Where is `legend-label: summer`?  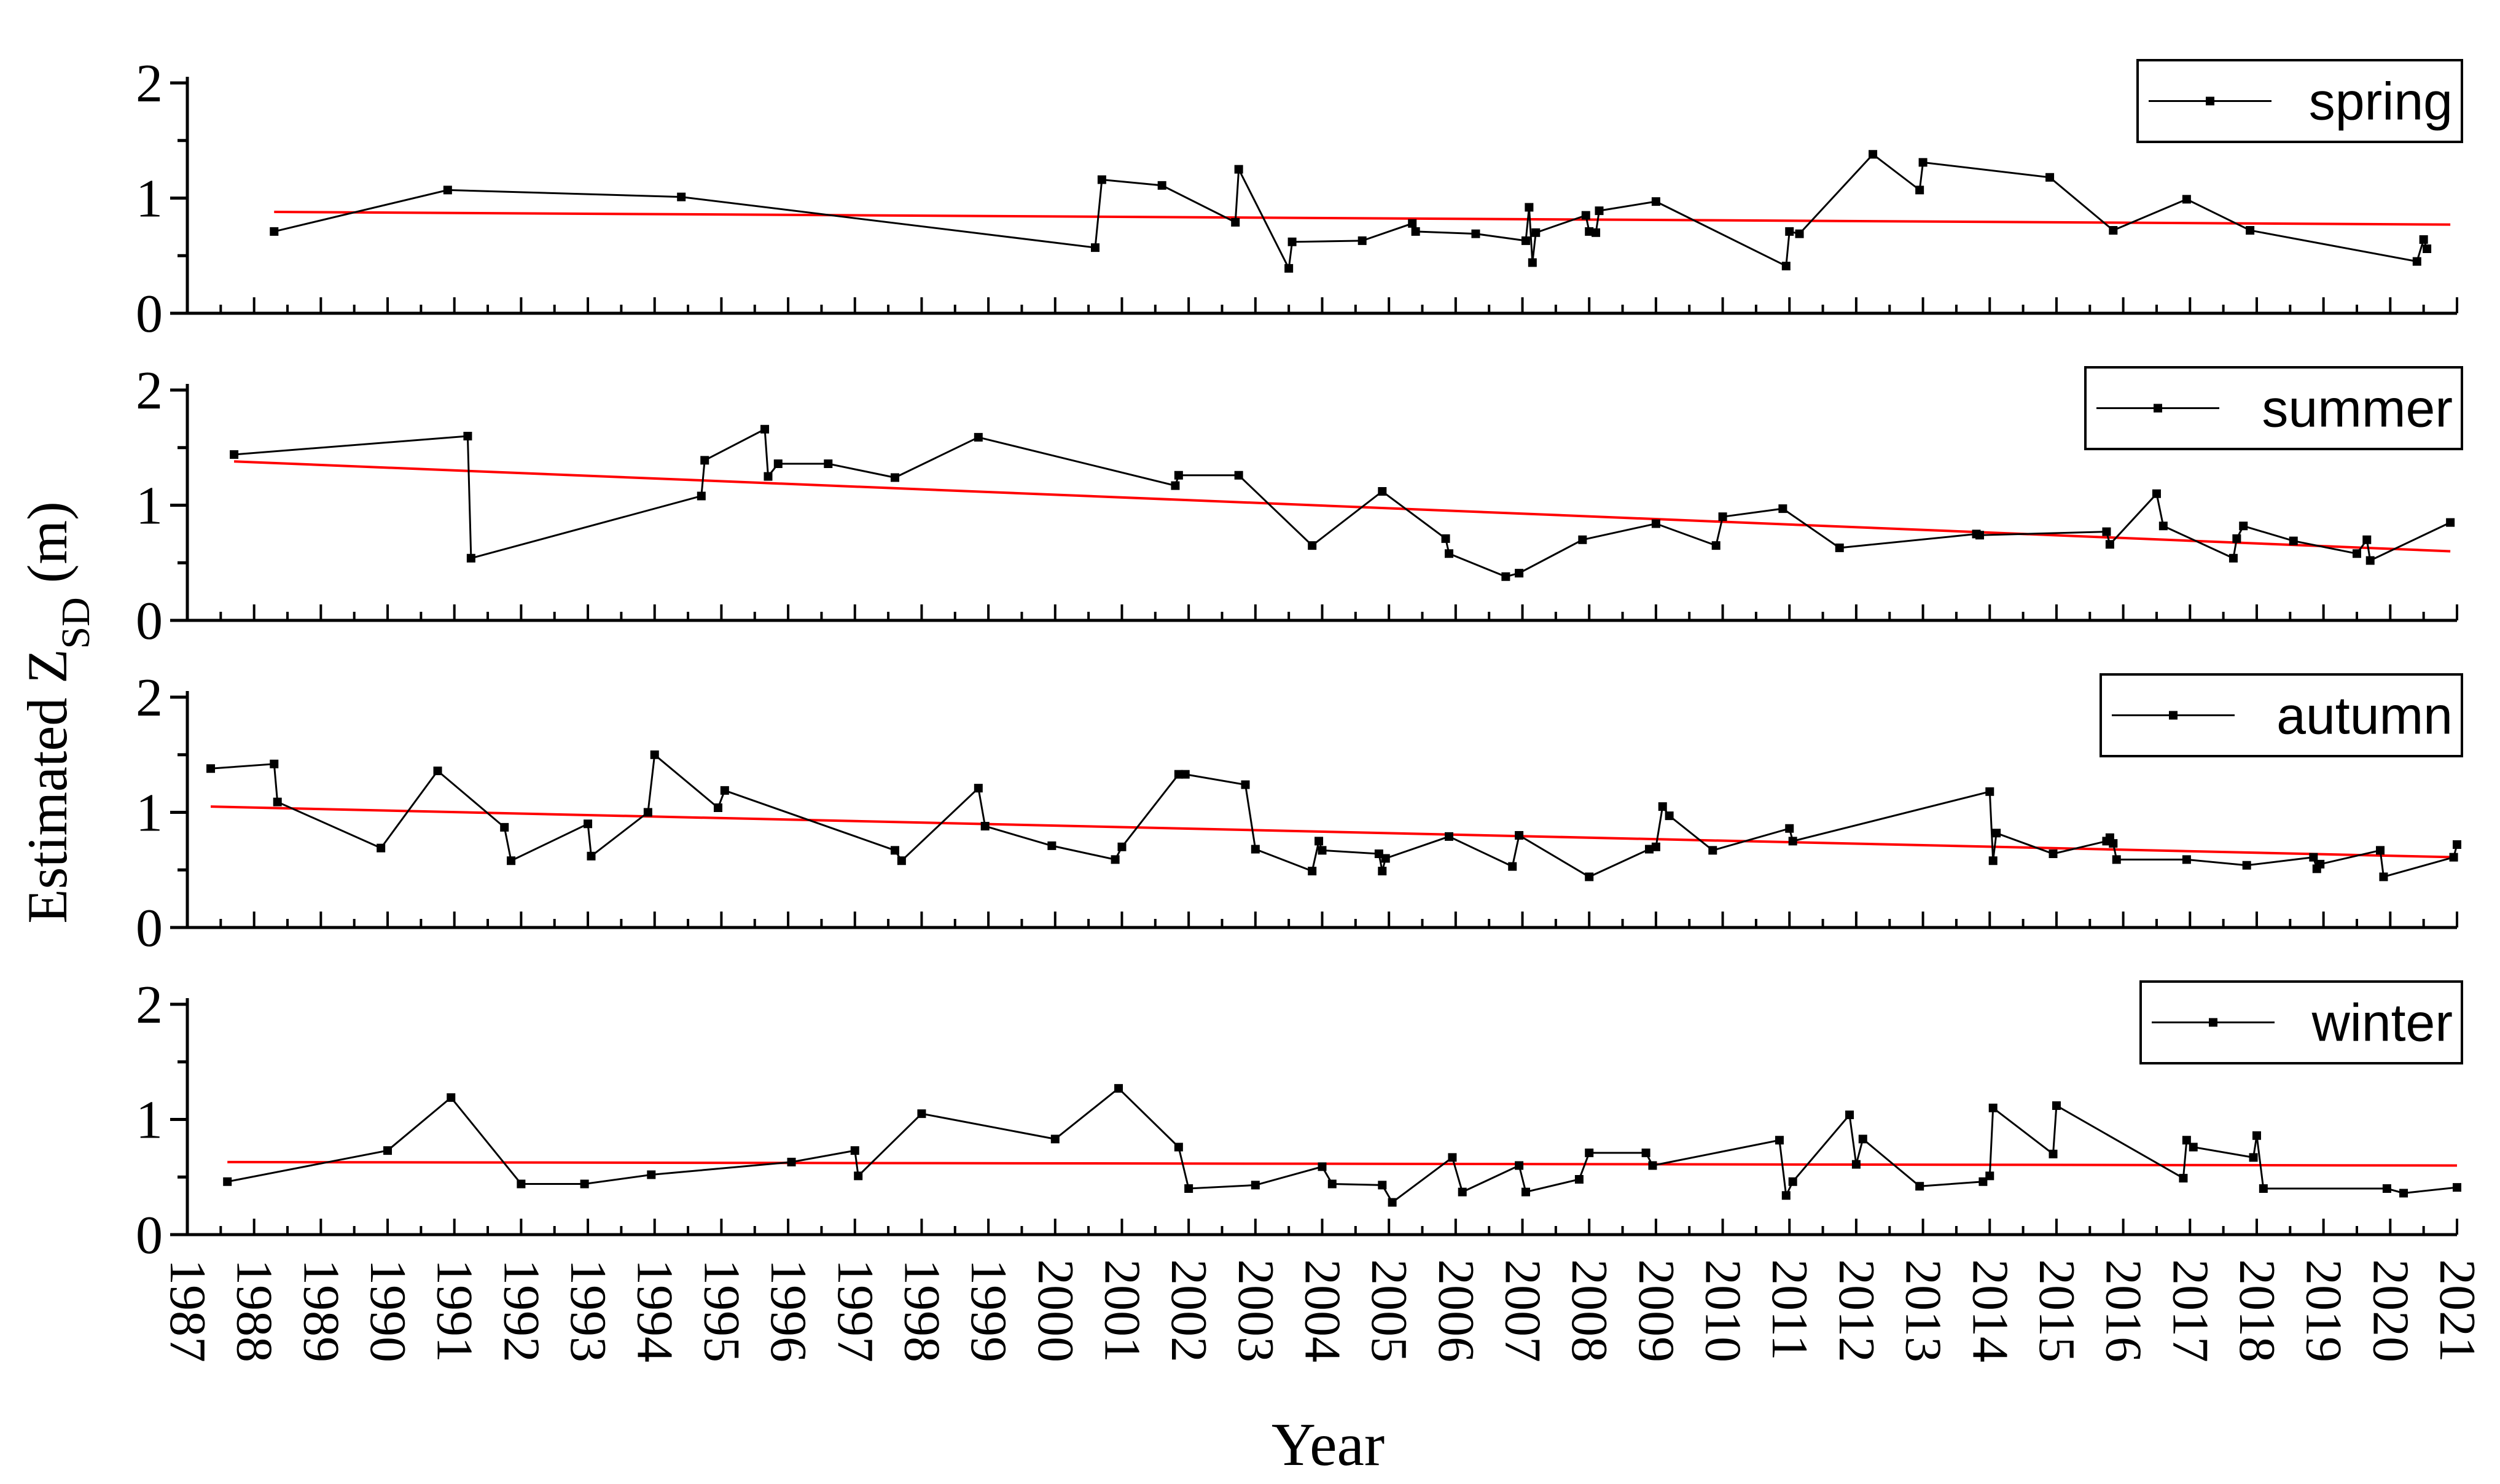 legend-label: summer is located at coordinates (2357, 409).